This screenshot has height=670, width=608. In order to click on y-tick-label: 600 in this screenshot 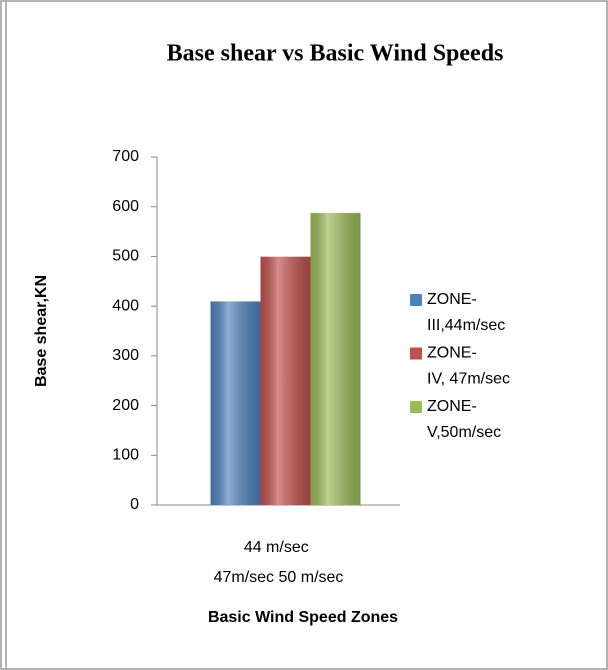, I will do `click(125, 206)`.